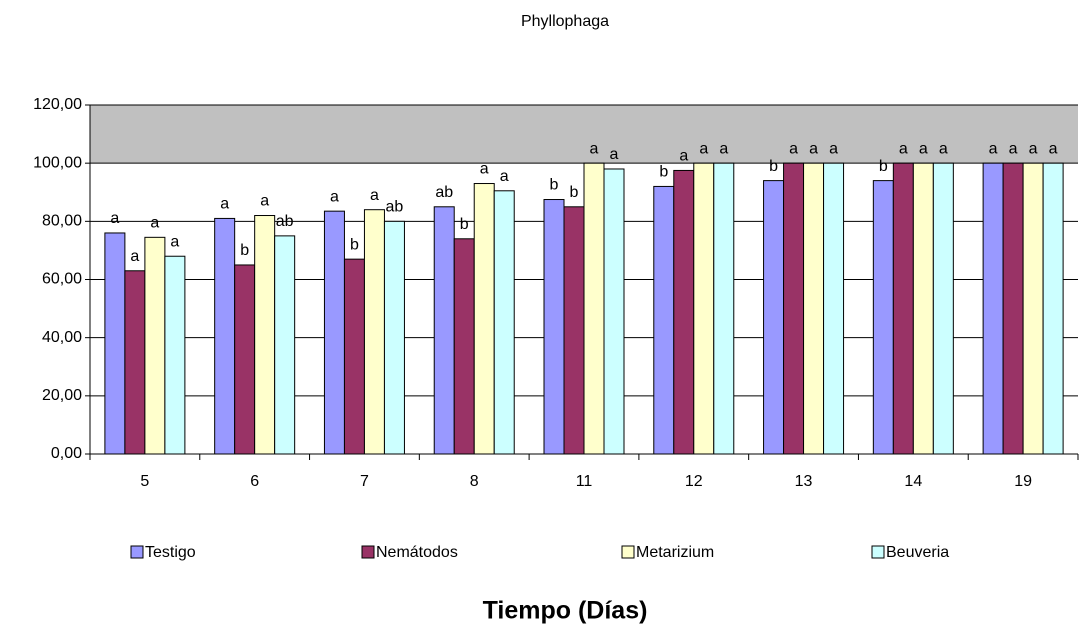 The image size is (1079, 633). What do you see at coordinates (565, 21) in the screenshot?
I see `chart-title: Phyllophaga` at bounding box center [565, 21].